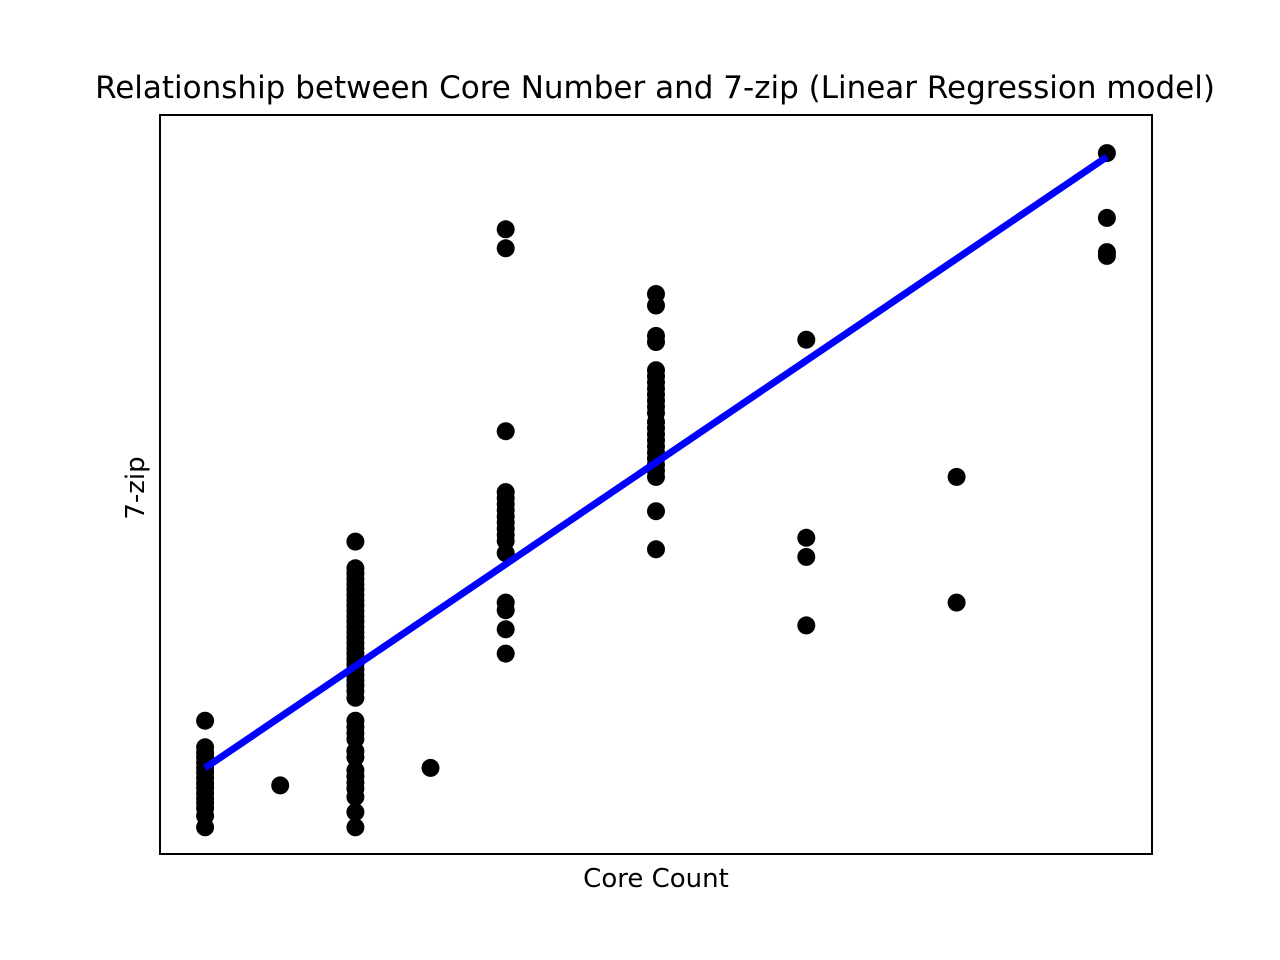  What do you see at coordinates (656, 879) in the screenshot?
I see `x-axis-label: Core Count` at bounding box center [656, 879].